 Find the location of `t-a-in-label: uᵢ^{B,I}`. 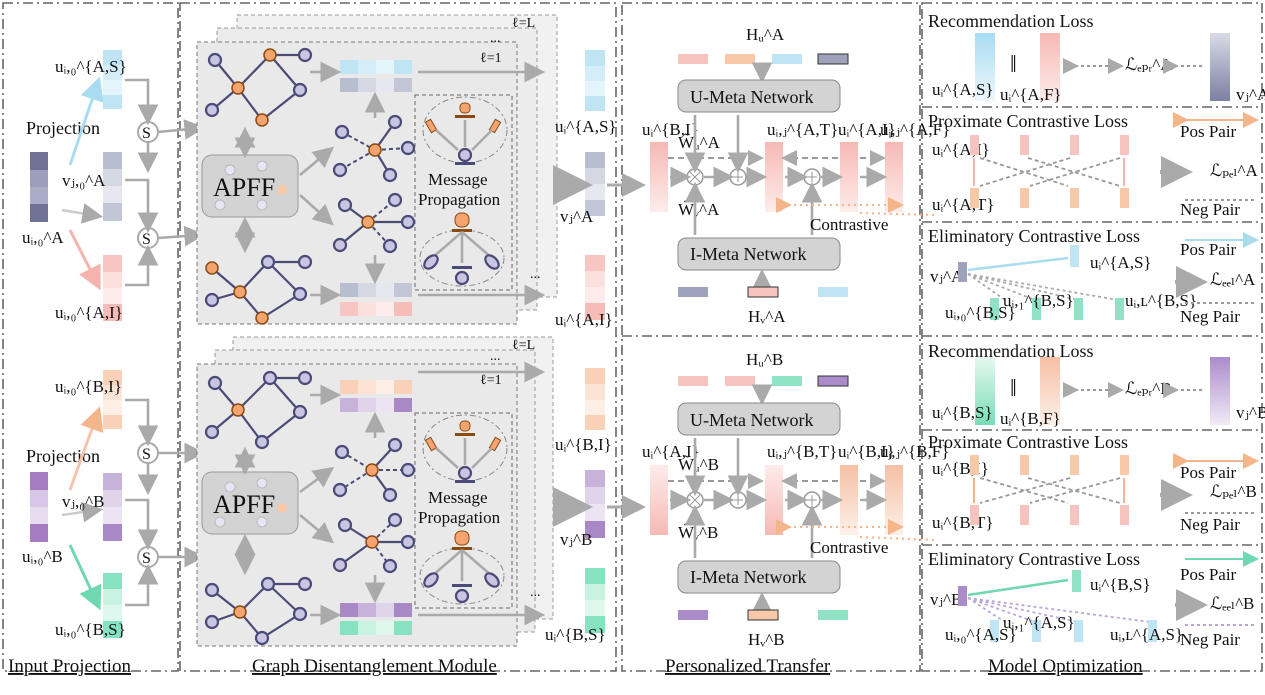

t-a-in-label: uᵢ^{B,I} is located at coordinates (670, 129).